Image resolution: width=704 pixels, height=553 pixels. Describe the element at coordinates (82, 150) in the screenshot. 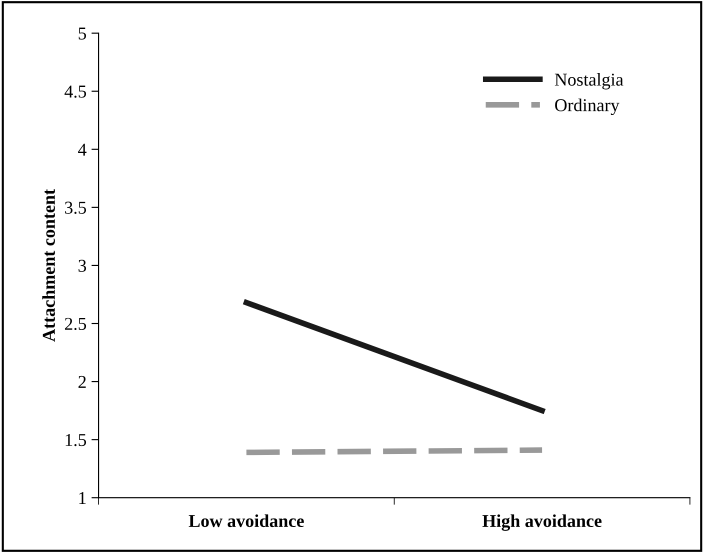

I see `y-tick-label: 4` at that location.